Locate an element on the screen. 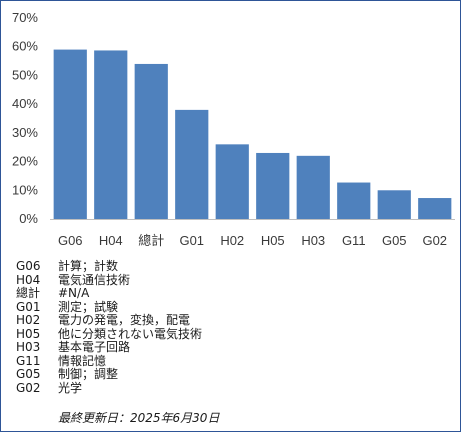 Image resolution: width=461 pixels, height=432 pixels. y-tick-label: 10% is located at coordinates (25, 189).